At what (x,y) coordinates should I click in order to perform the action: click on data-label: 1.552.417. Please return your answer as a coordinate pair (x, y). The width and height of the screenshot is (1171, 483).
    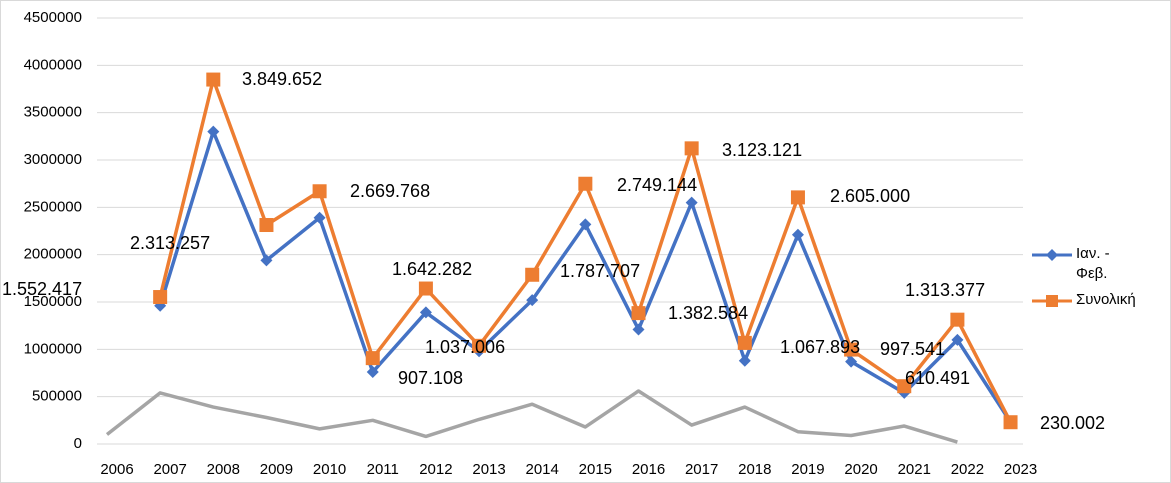
    Looking at the image, I should click on (42, 289).